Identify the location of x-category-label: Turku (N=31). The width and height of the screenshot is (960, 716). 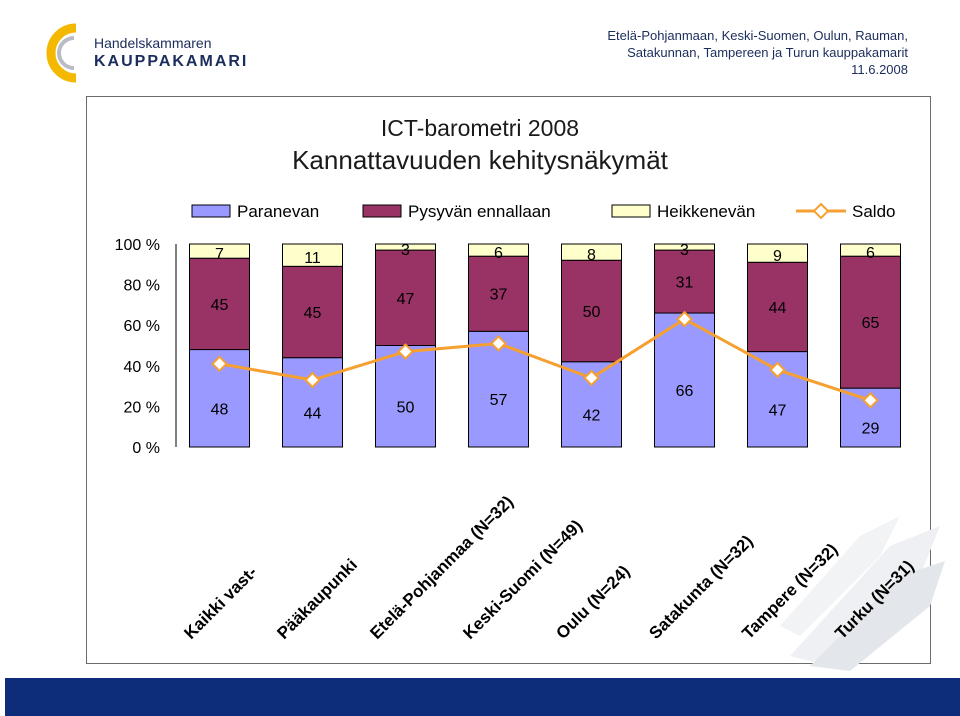
(874, 599).